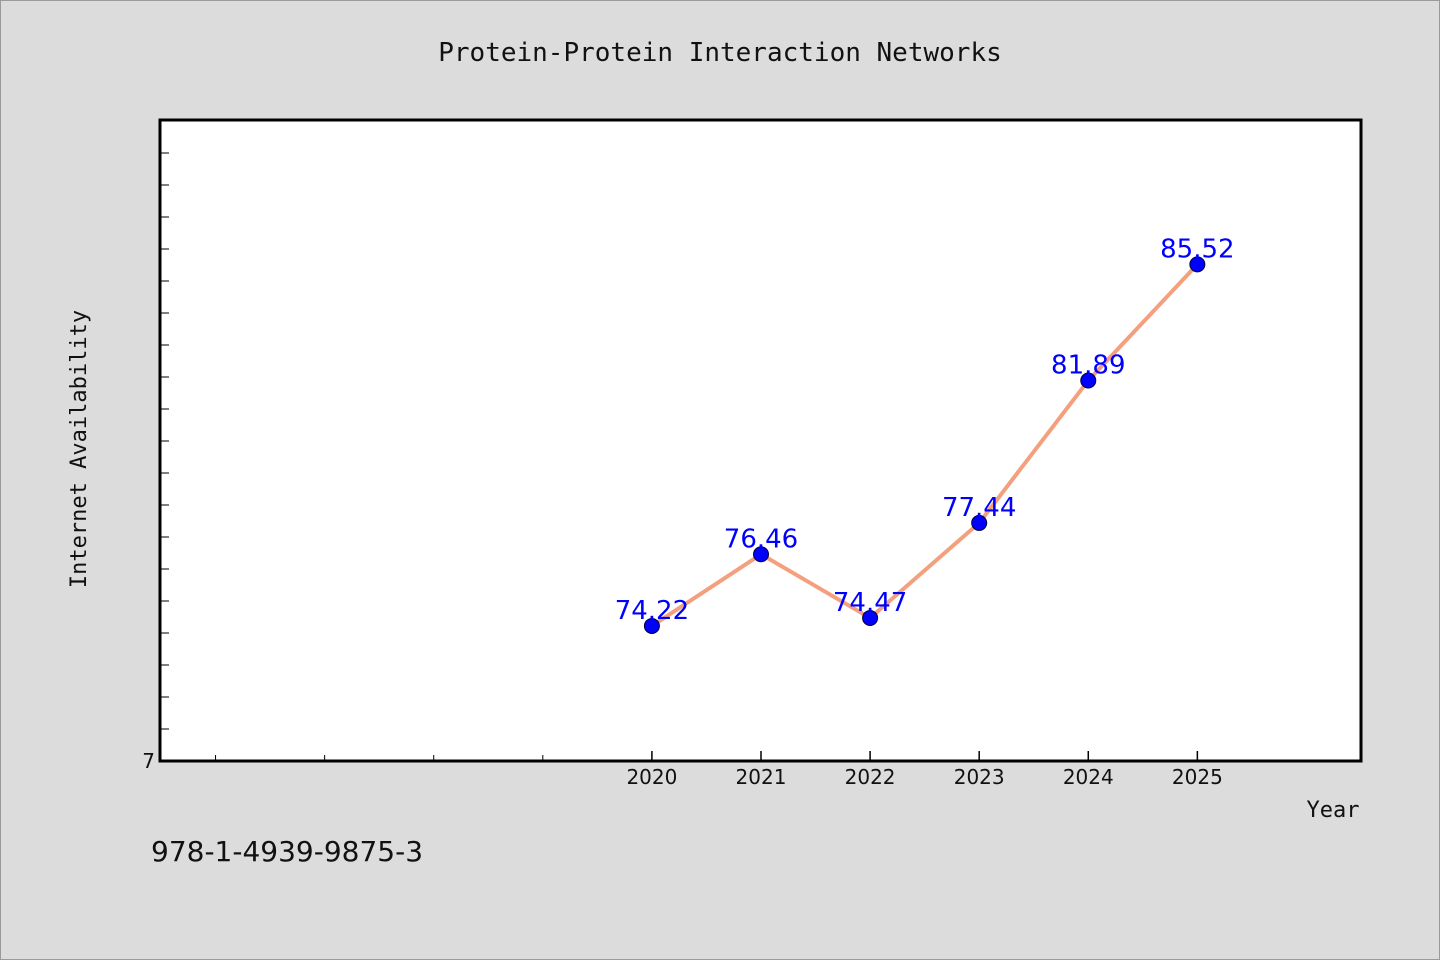  Describe the element at coordinates (652, 611) in the screenshot. I see `data-label: 74.22` at that location.